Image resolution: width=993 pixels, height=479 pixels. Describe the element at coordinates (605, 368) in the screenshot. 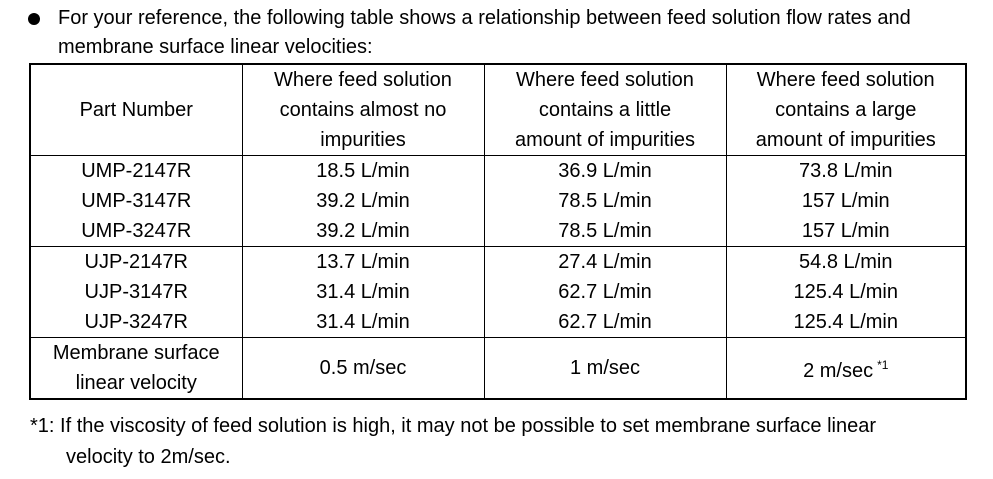

I see `velocity-cell: 1 m/sec` at that location.